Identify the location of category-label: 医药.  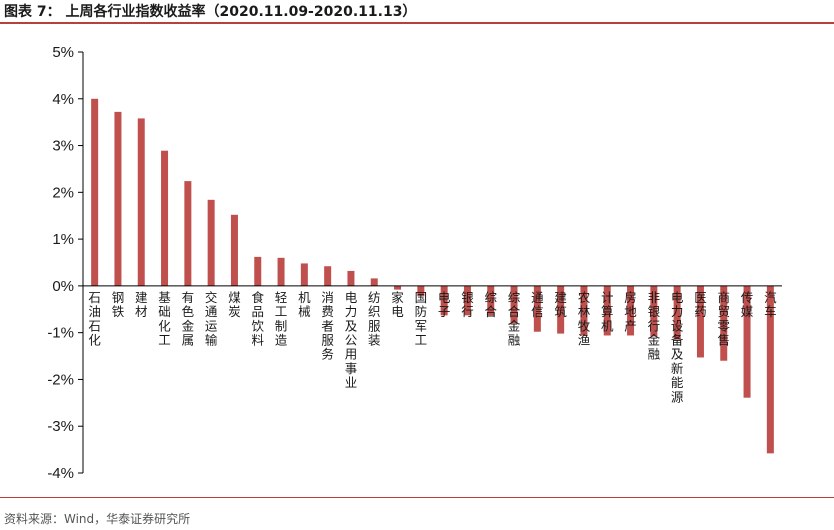
(700, 304).